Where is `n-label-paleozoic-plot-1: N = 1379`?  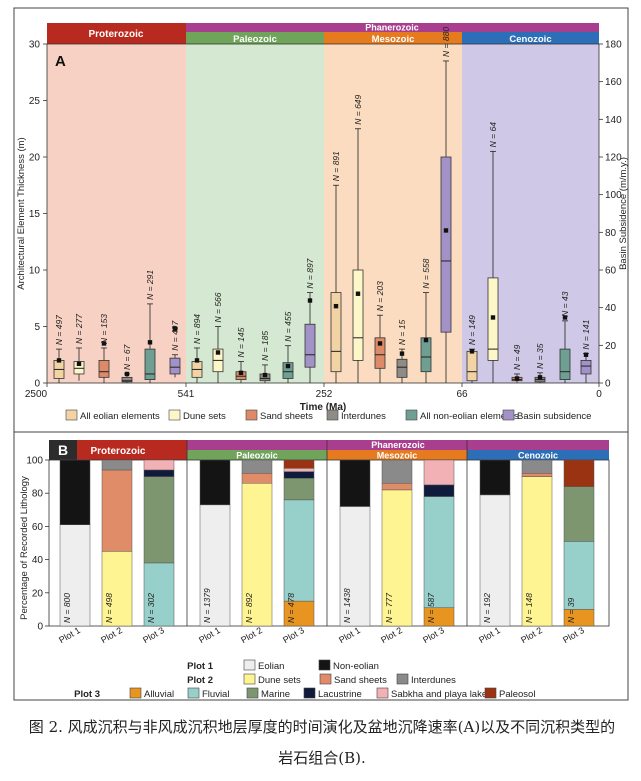 n-label-paleozoic-plot-1: N = 1379 is located at coordinates (207, 605).